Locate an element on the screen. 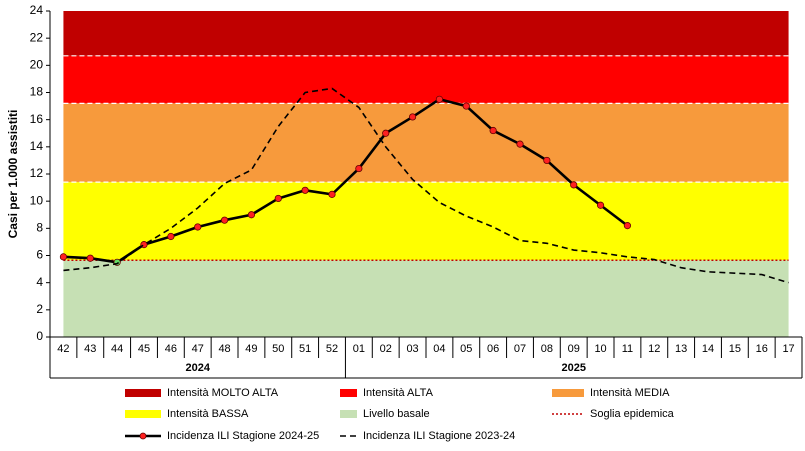 This screenshot has height=451, width=805. y-tick-label: 4 is located at coordinates (39, 282).